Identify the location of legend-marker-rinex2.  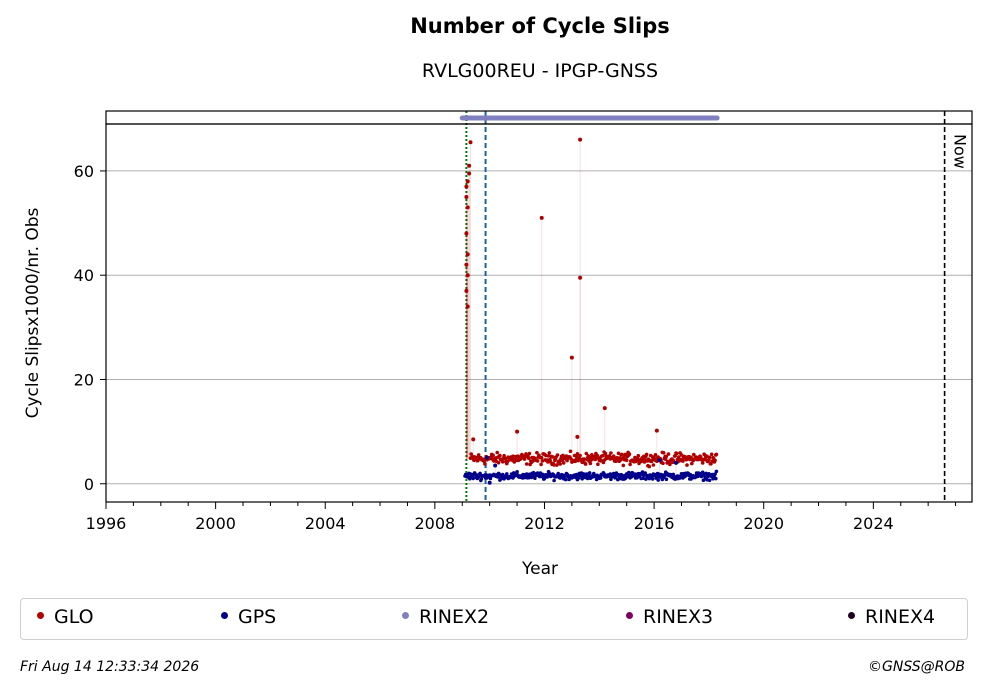
(405, 615).